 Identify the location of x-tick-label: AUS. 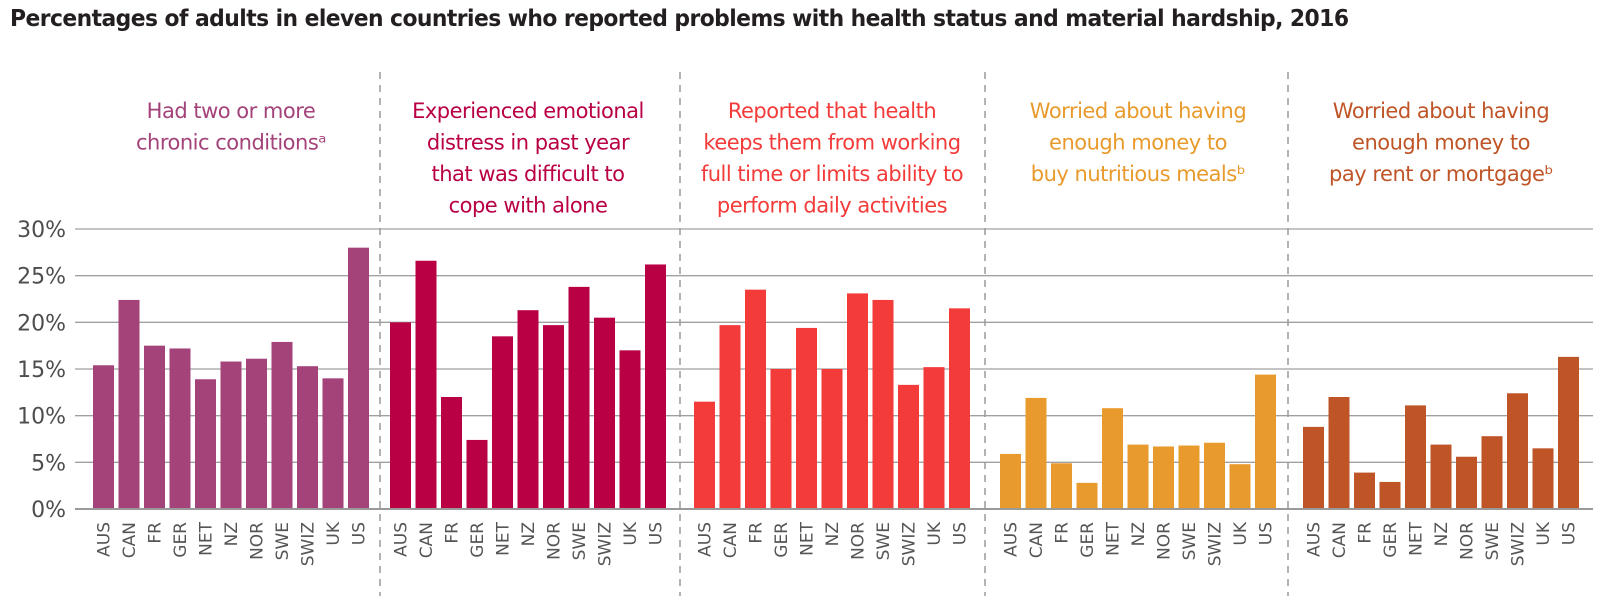
(1012, 539).